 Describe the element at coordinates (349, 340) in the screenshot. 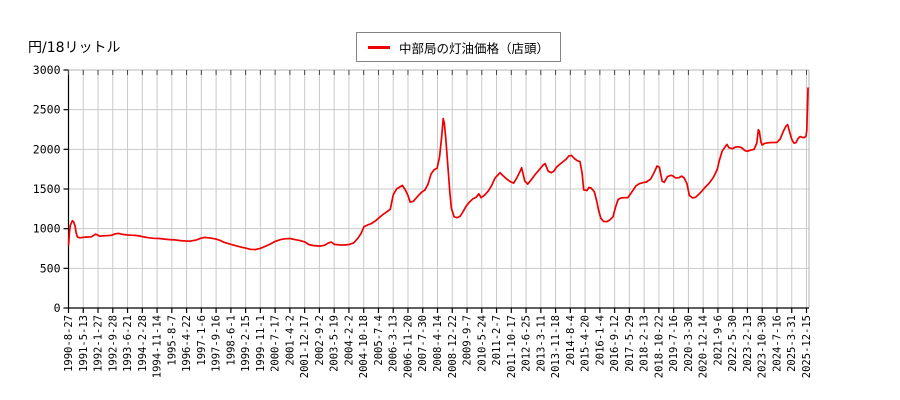

I see `x-tick-label: 2004-2-2` at that location.